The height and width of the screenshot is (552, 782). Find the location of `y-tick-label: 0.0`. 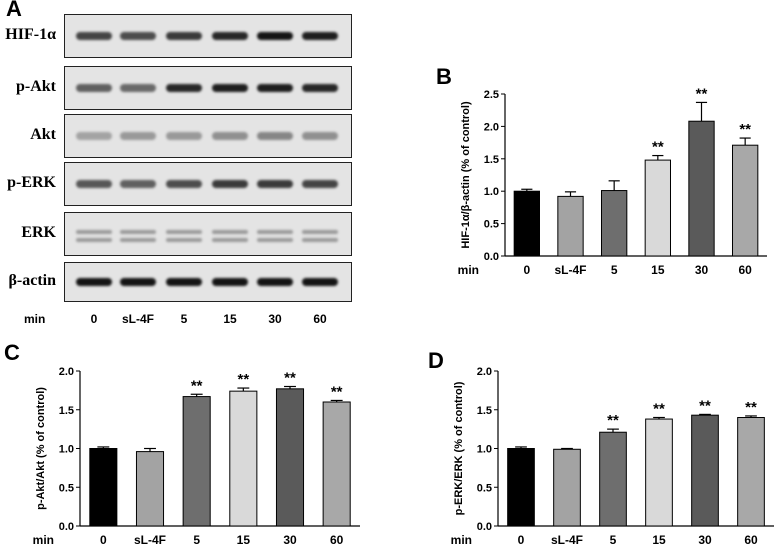

y-tick-label: 0.0 is located at coordinates (66, 527).